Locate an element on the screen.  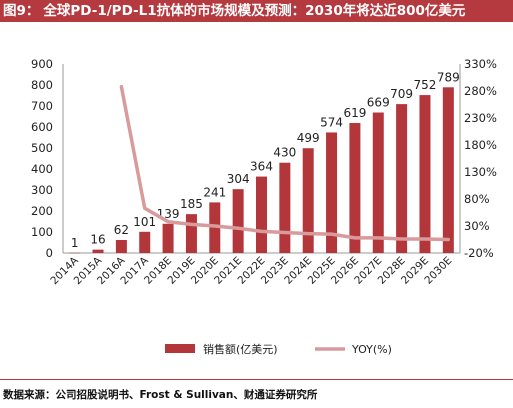
source-note: 数据来源：公司招股说明书、Frost & Sullivan、财通证券研究所 is located at coordinates (160, 395).